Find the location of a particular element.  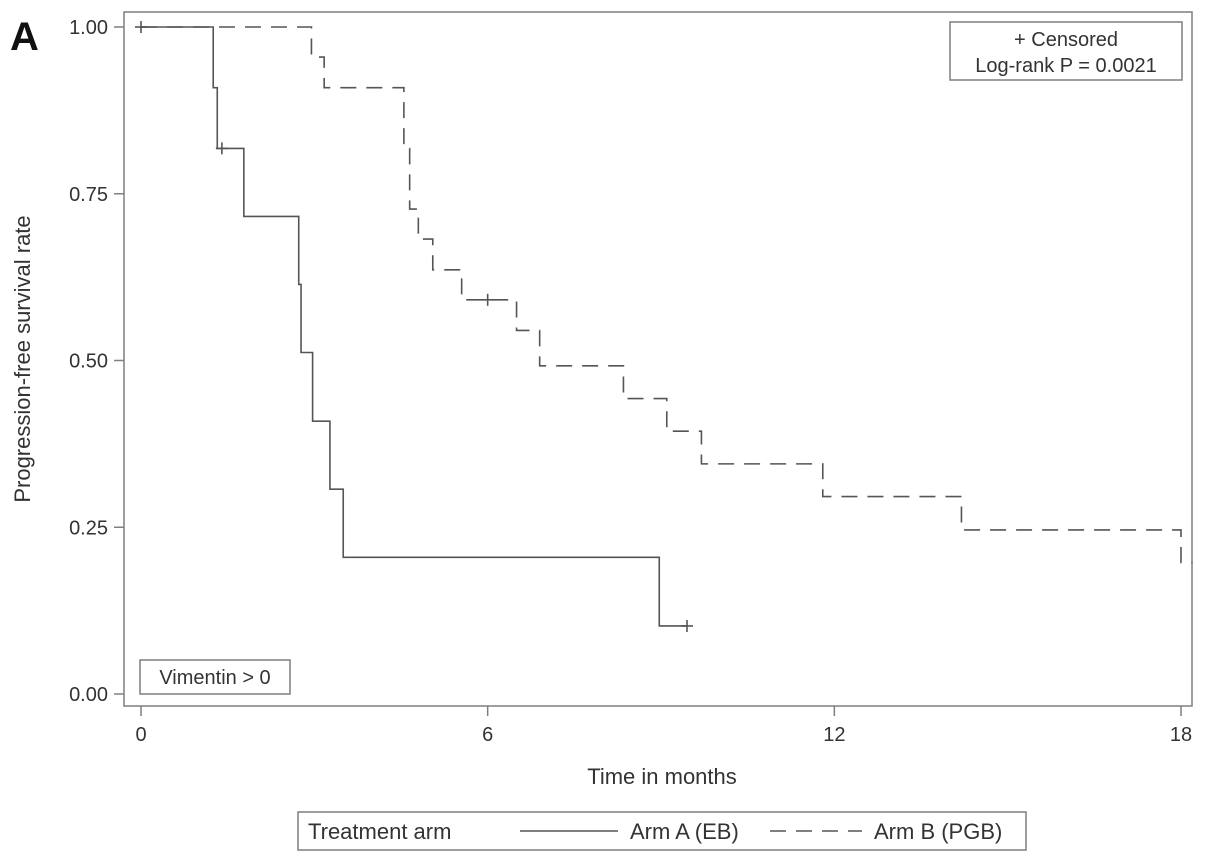

logrank-p: Log-rank P = 0.0021 is located at coordinates (1065, 66).